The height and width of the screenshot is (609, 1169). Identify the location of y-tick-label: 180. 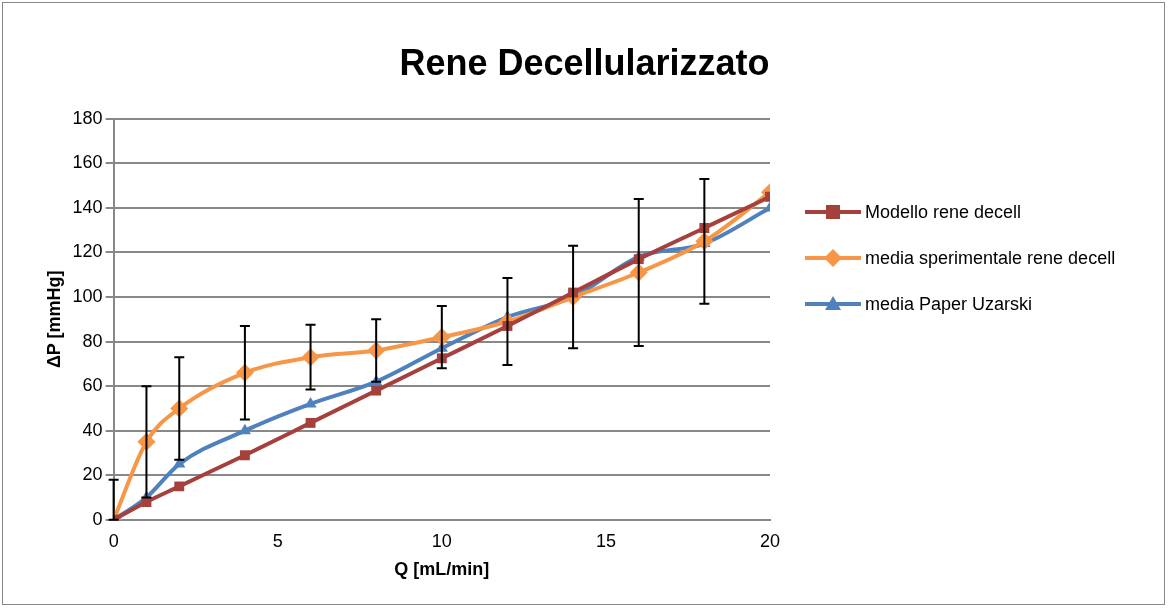
(87, 117).